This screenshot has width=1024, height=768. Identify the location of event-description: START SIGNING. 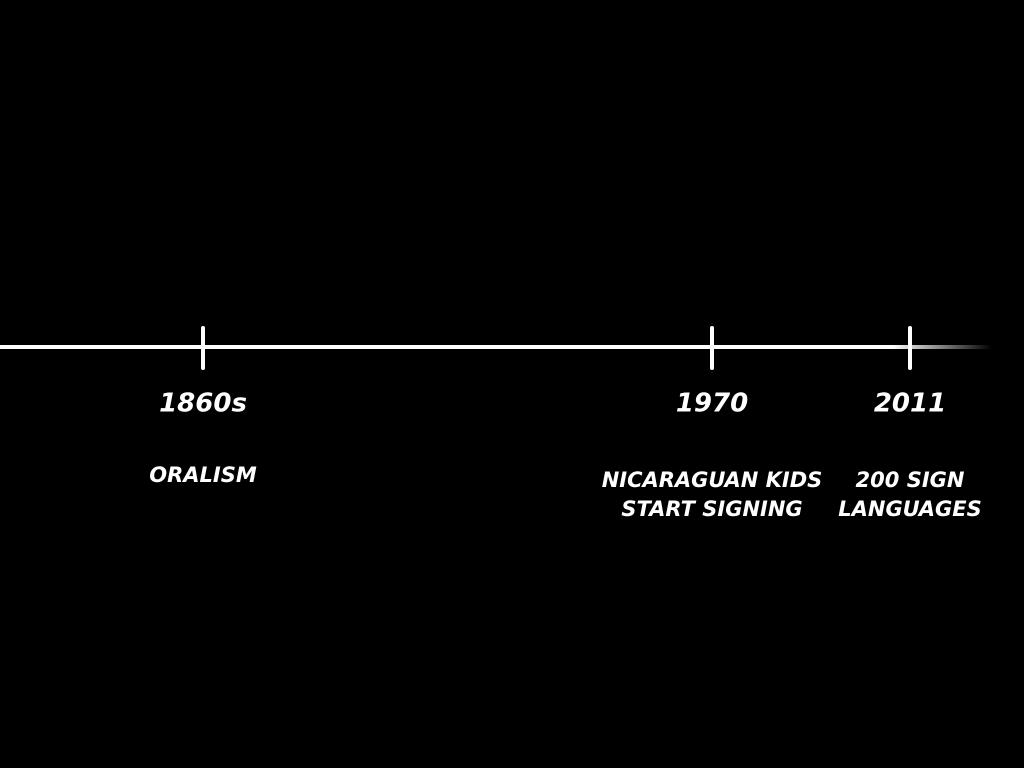
(711, 509).